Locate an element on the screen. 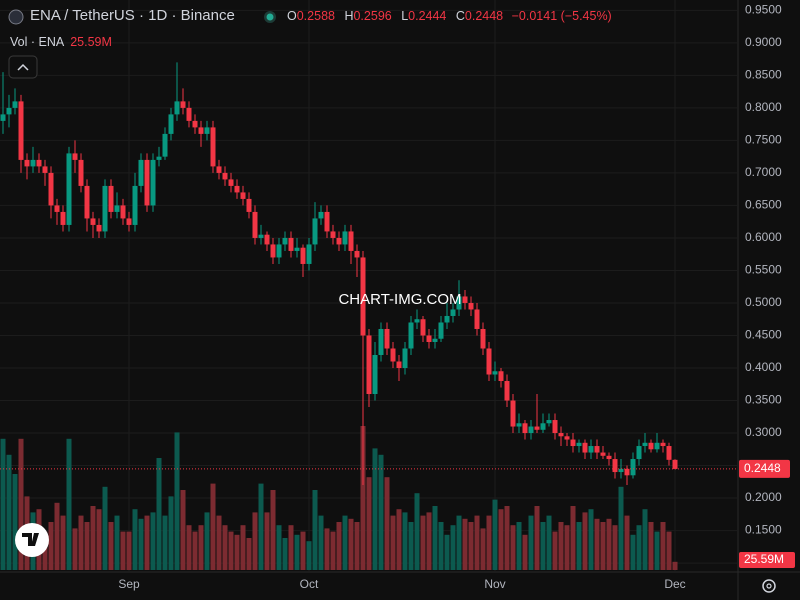 This screenshot has width=800, height=600. chevron-icon is located at coordinates (23, 67).